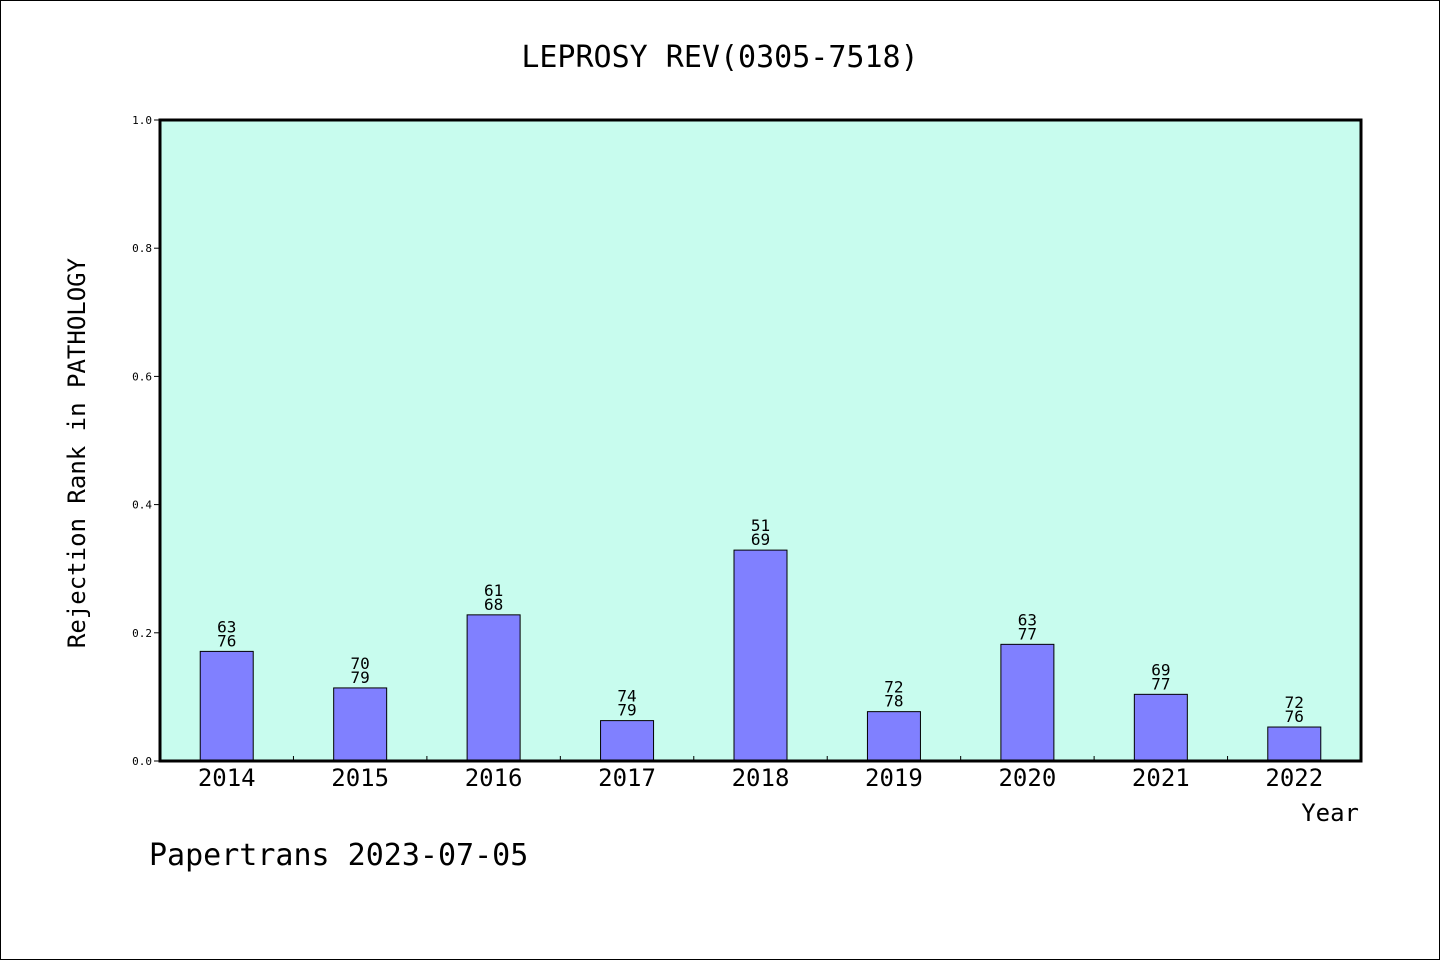 The width and height of the screenshot is (1440, 964). Describe the element at coordinates (360, 663) in the screenshot. I see `bar-label-top: 70` at that location.